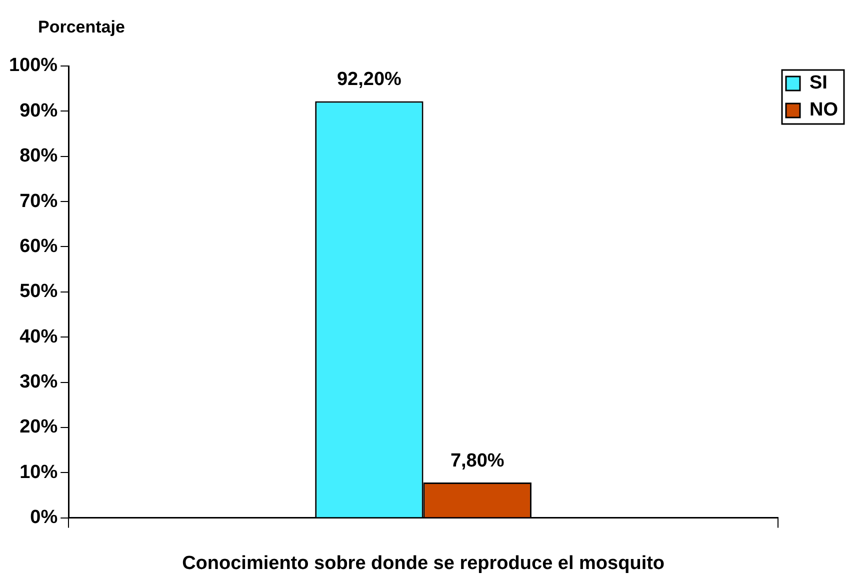 This screenshot has height=583, width=856. What do you see at coordinates (423, 563) in the screenshot?
I see `x-axis-title: Conocimiento sobre donde se reproduce el mosquito` at bounding box center [423, 563].